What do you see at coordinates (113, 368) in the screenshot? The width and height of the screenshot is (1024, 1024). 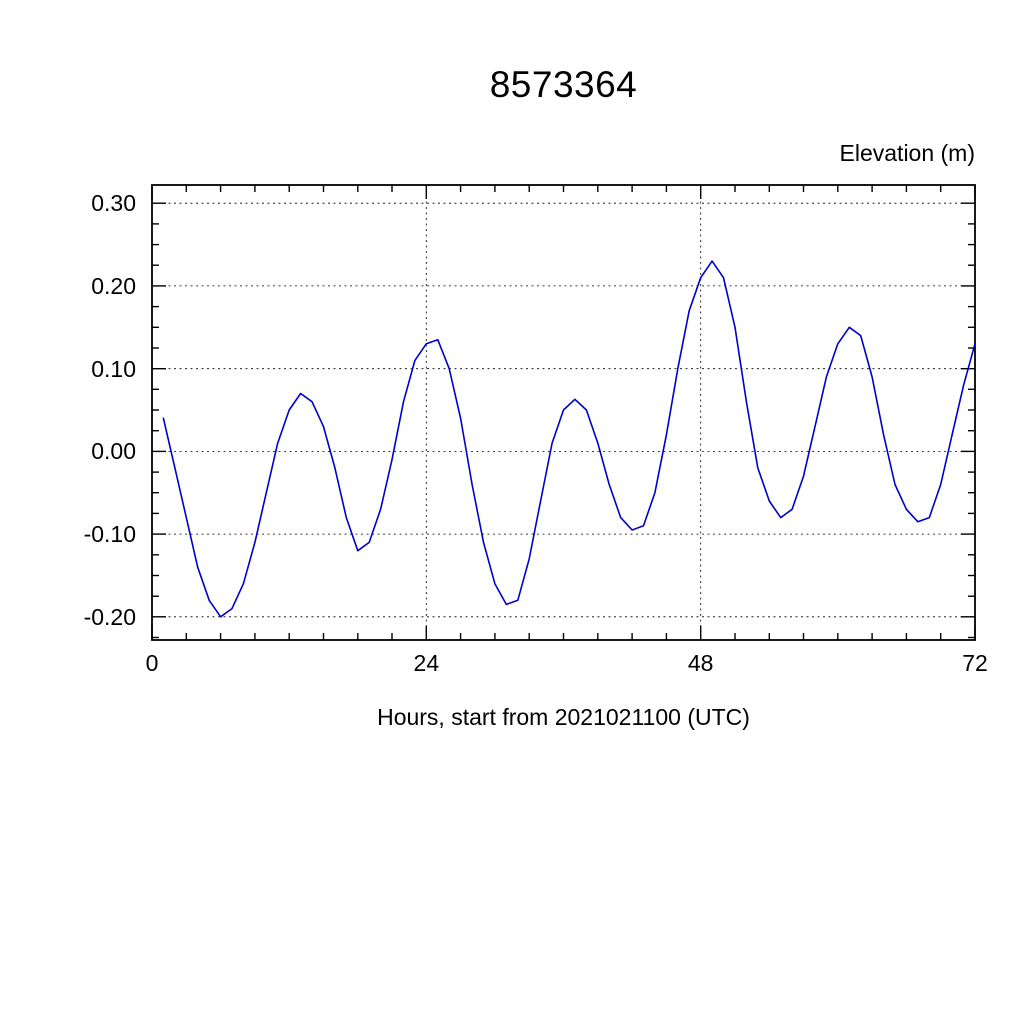 I see `y-tick-label: 0.10` at bounding box center [113, 368].